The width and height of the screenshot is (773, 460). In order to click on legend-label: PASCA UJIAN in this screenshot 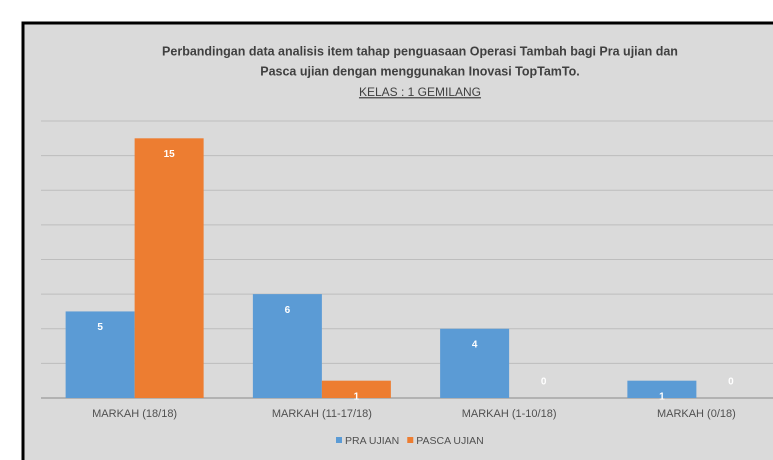, I will do `click(450, 441)`.